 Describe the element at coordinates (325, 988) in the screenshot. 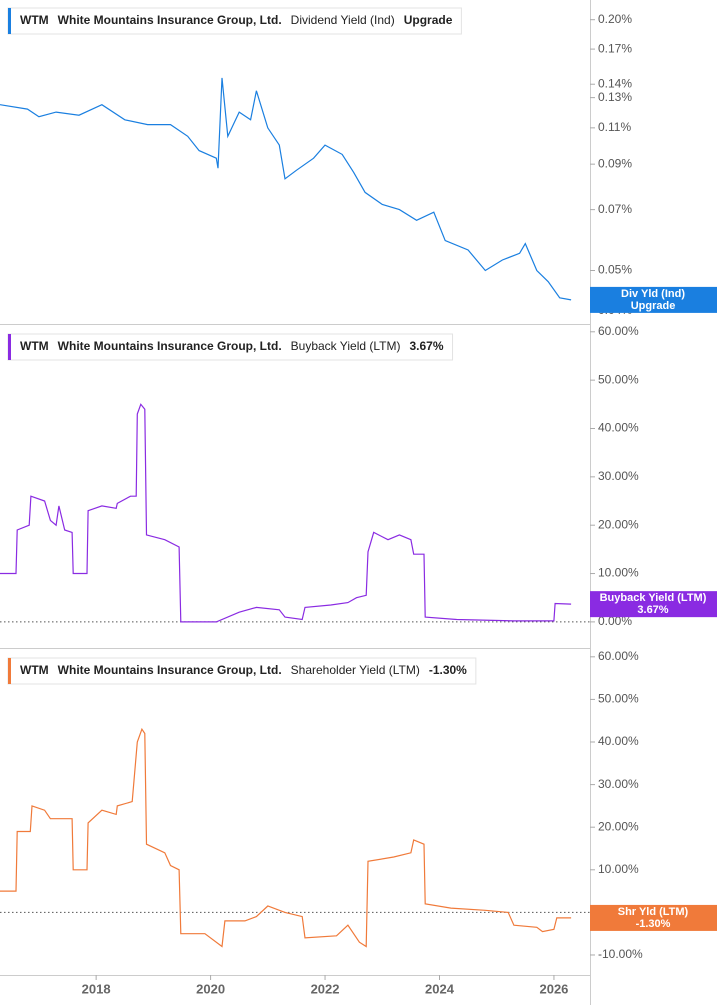

I see `x-tick-label: 2022` at that location.